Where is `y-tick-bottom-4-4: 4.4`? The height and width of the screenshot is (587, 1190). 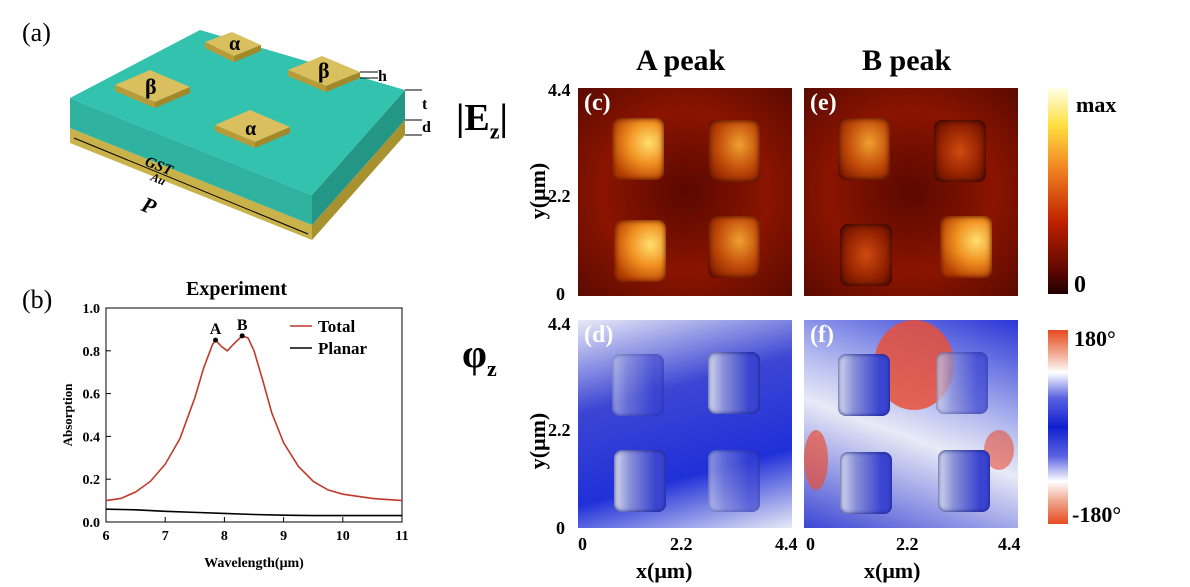 y-tick-bottom-4-4: 4.4 is located at coordinates (559, 324).